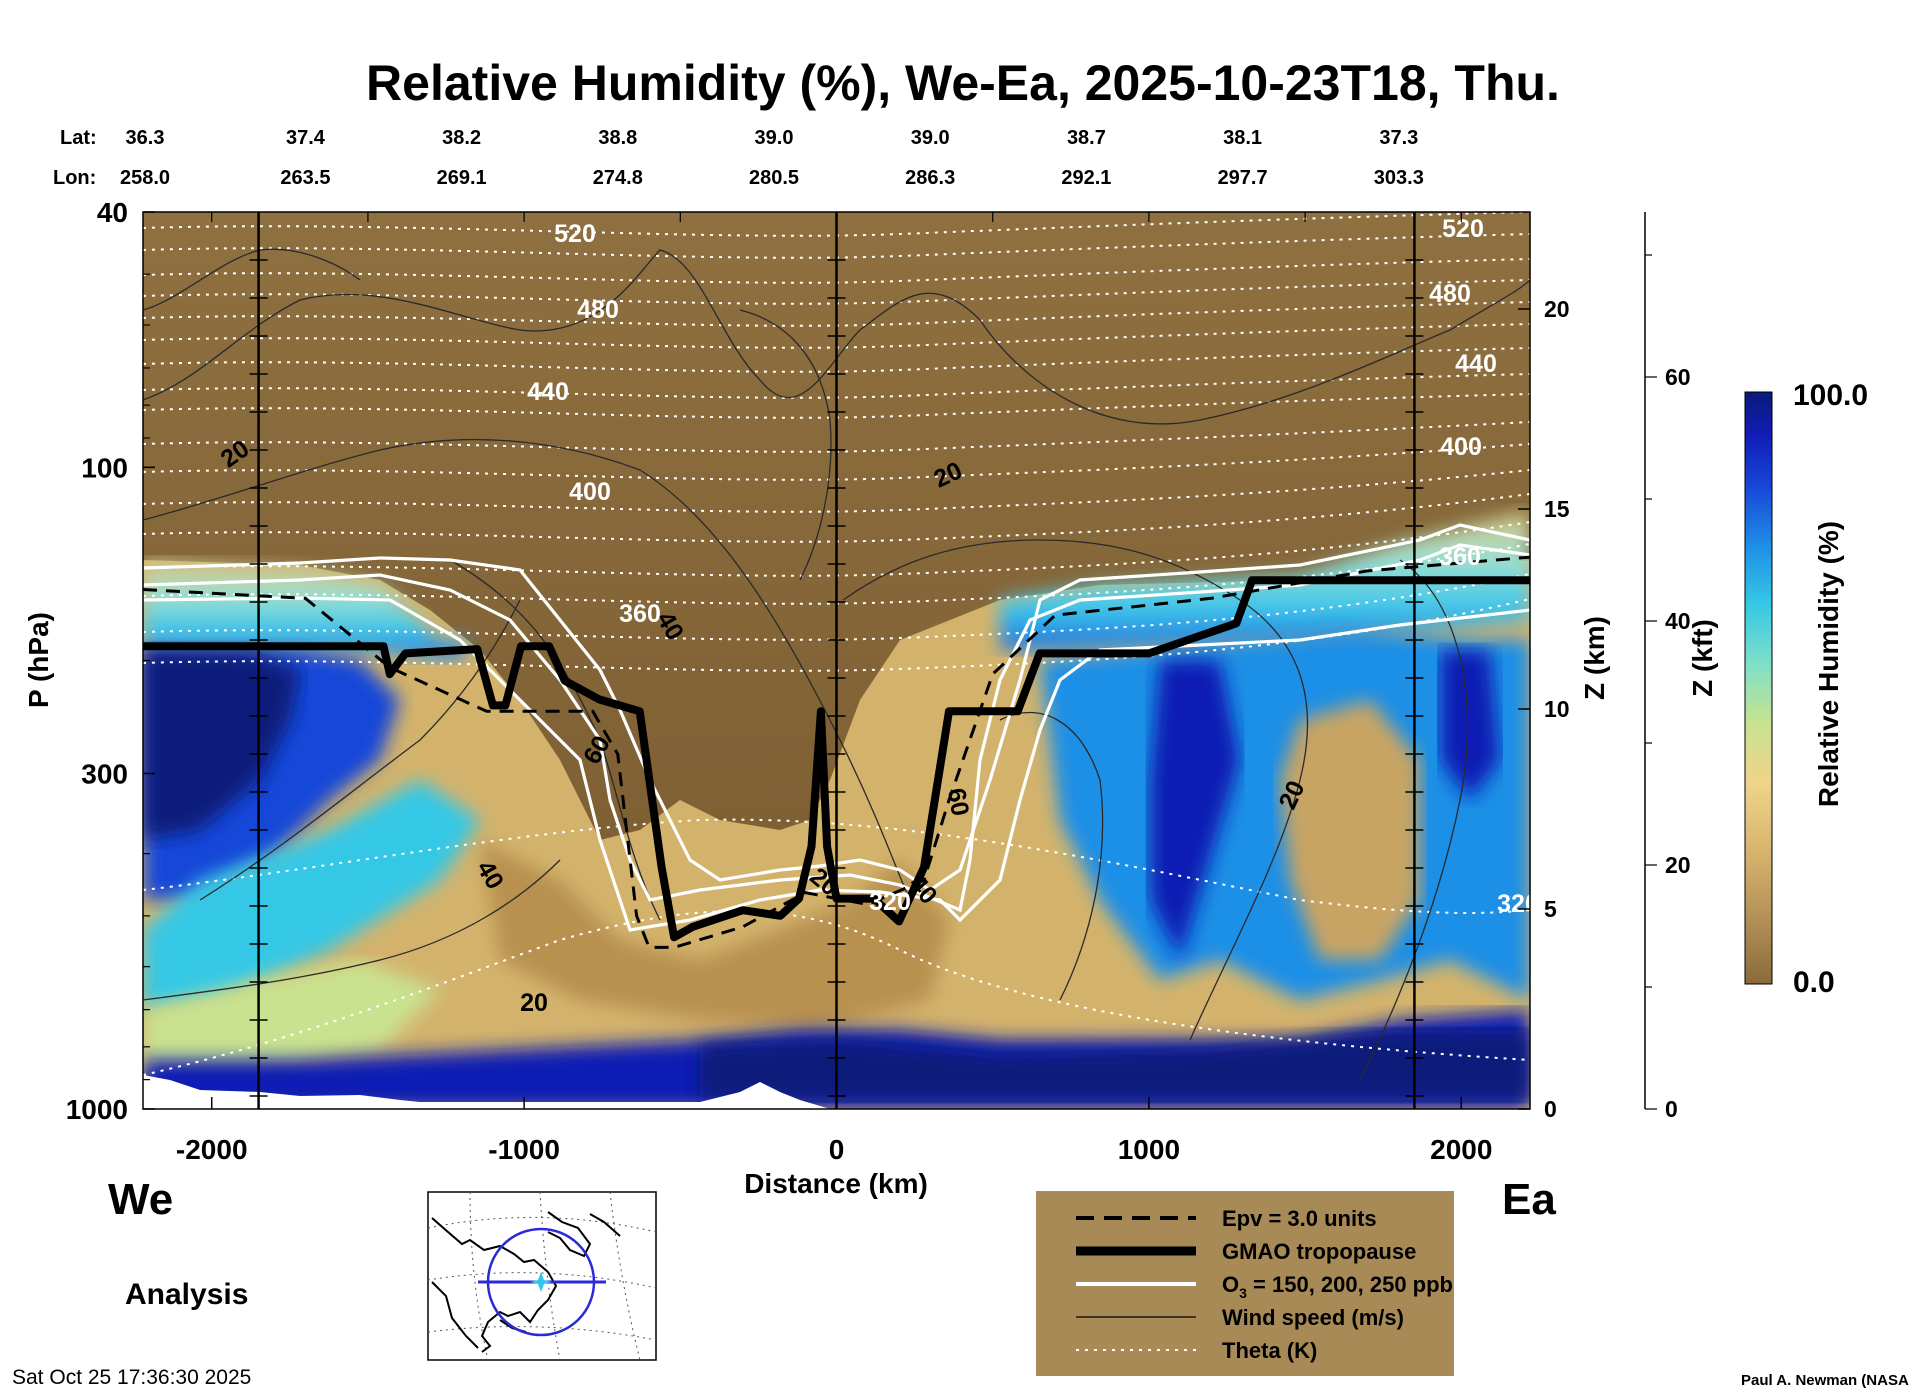 The width and height of the screenshot is (1926, 1394). Describe the element at coordinates (1319, 1251) in the screenshot. I see `legend-label: GMAO tropopause` at that location.